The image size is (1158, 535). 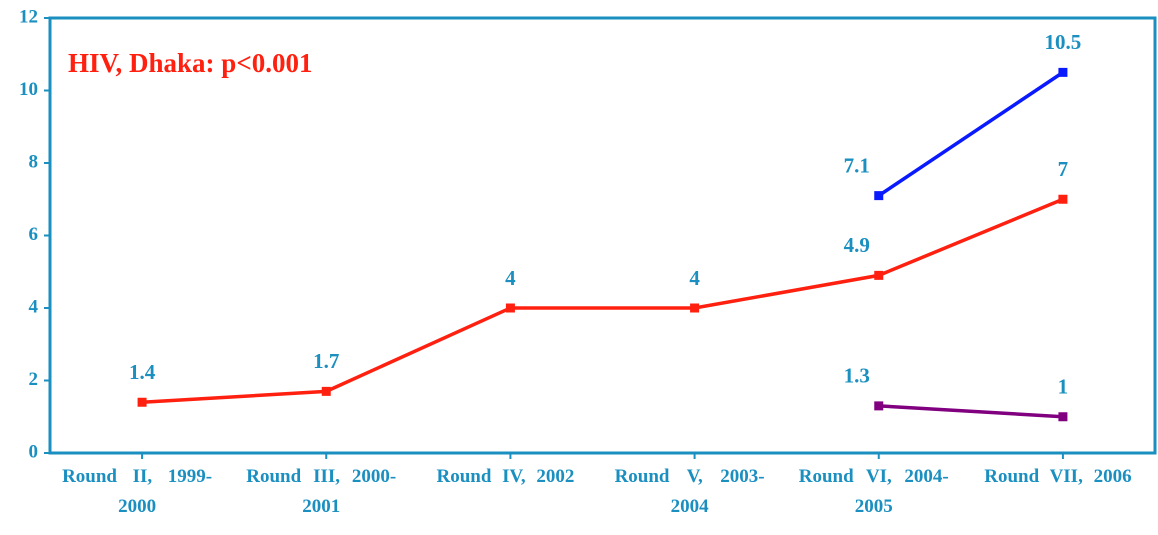 I want to click on x-tick-label: Round VI, 2004-2005, so click(x=873, y=491).